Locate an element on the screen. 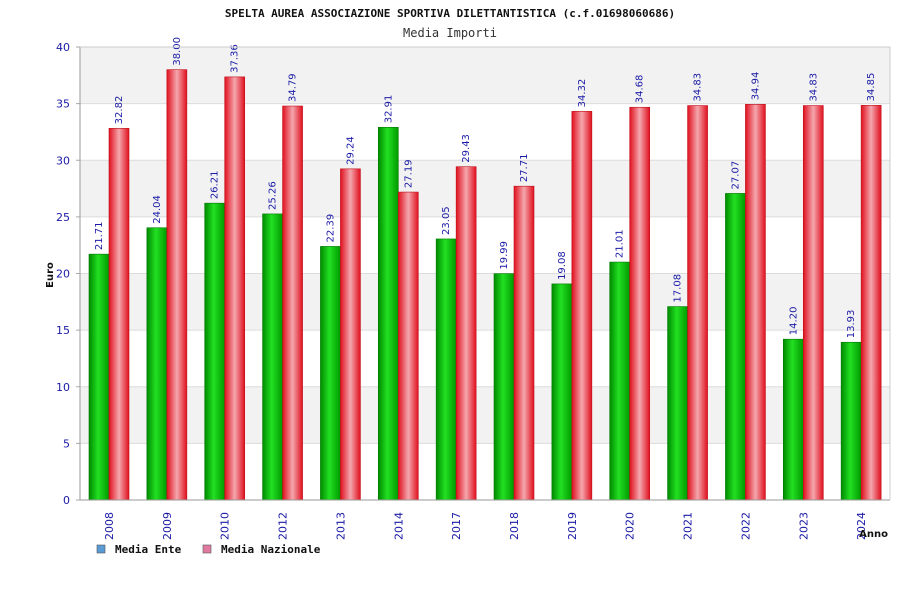 The image size is (900, 605). data-label: 14.20 is located at coordinates (793, 321).